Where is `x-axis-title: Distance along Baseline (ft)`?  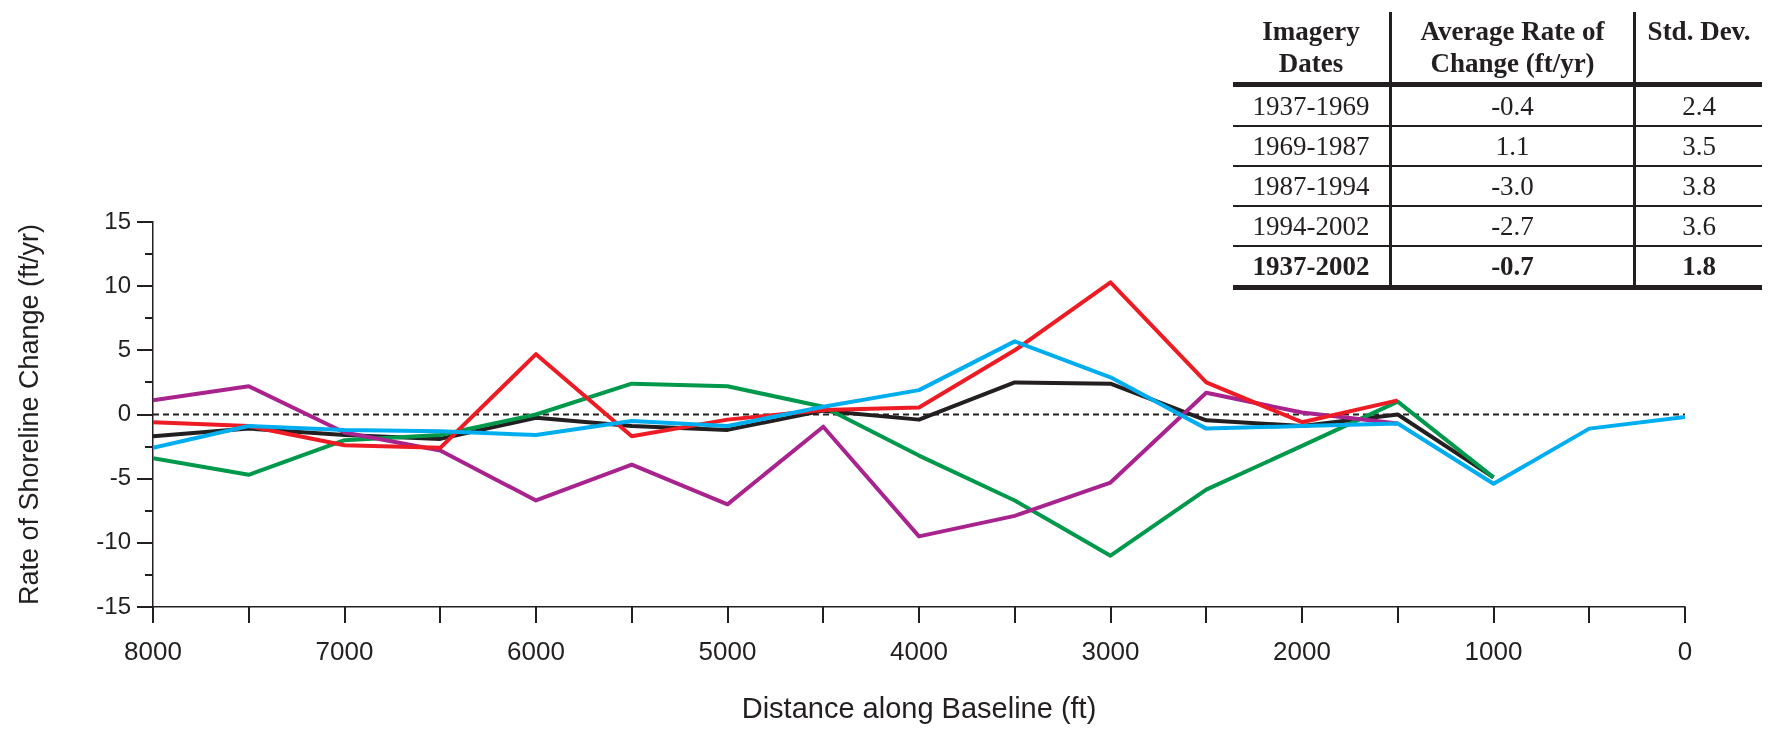 x-axis-title: Distance along Baseline (ft) is located at coordinates (919, 707).